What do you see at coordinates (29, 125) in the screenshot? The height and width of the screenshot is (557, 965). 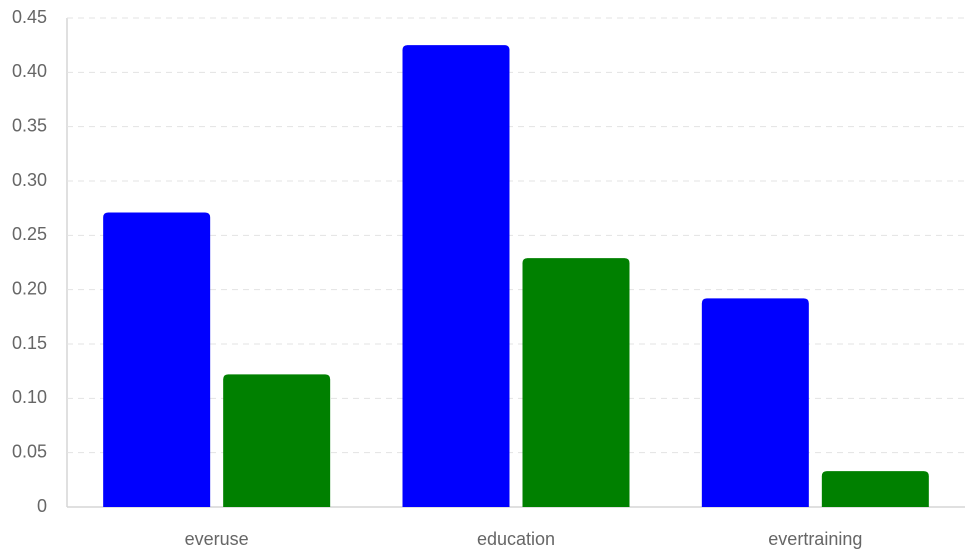 I see `y-tick-label: 0.35` at bounding box center [29, 125].